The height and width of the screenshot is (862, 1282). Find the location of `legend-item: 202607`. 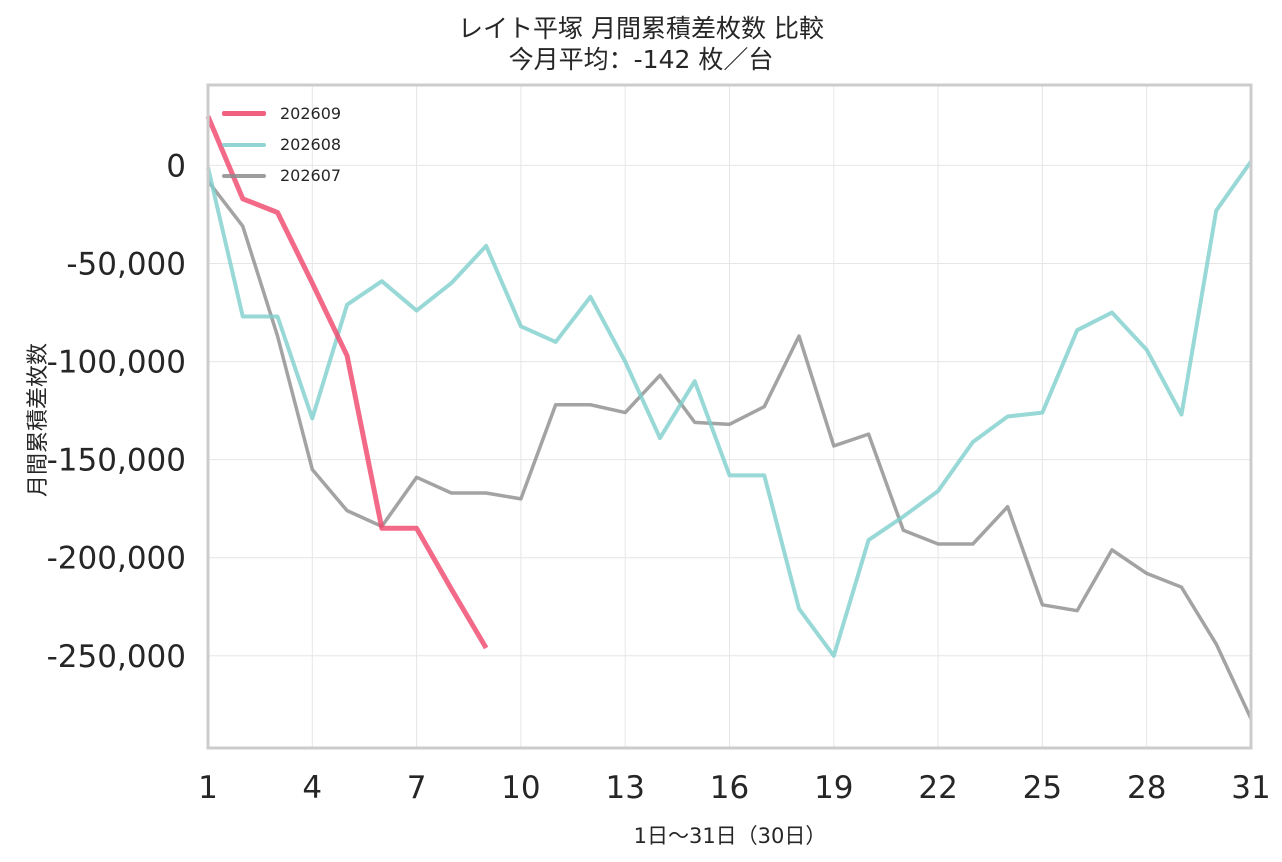

legend-item: 202607 is located at coordinates (281, 175).